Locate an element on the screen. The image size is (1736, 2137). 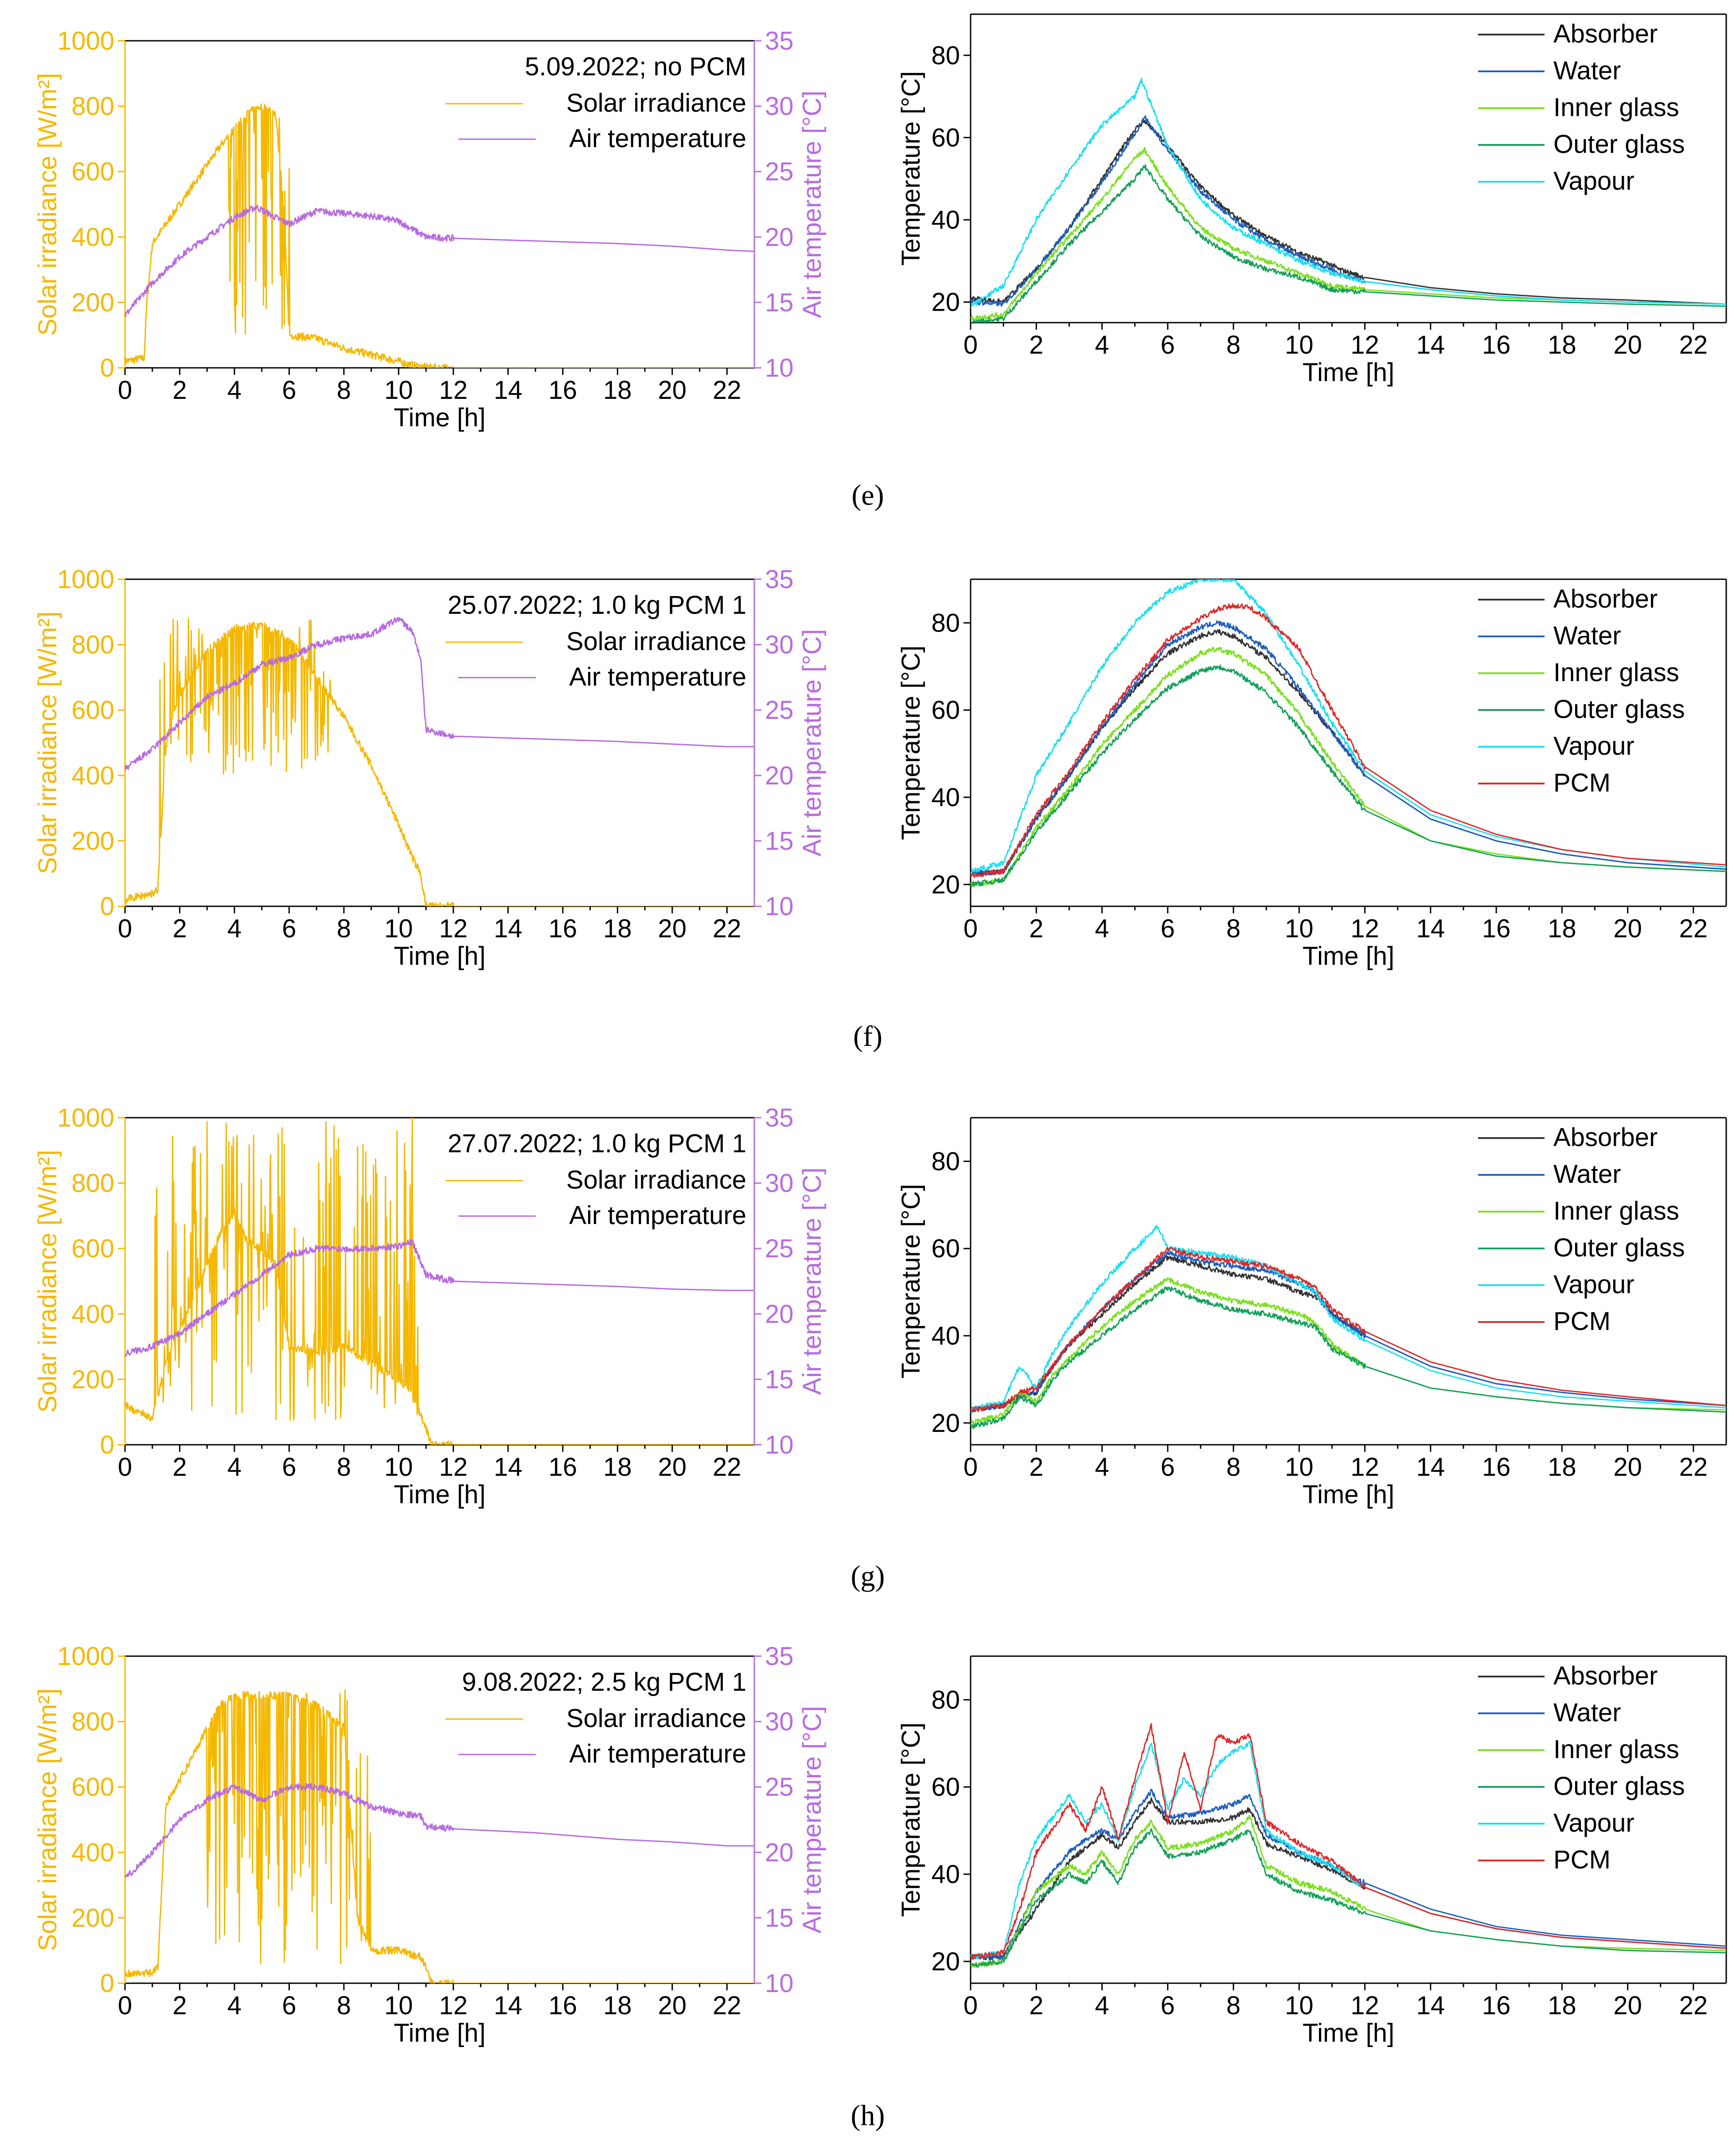
caption-g: (g) is located at coordinates (868, 1576).